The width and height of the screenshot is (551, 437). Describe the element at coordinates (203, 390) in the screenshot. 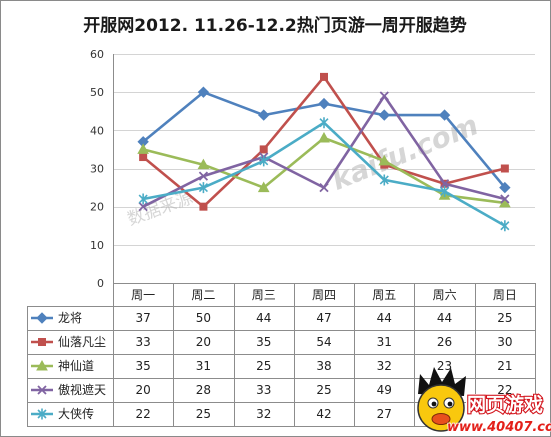

I see `table-cell: 28` at that location.